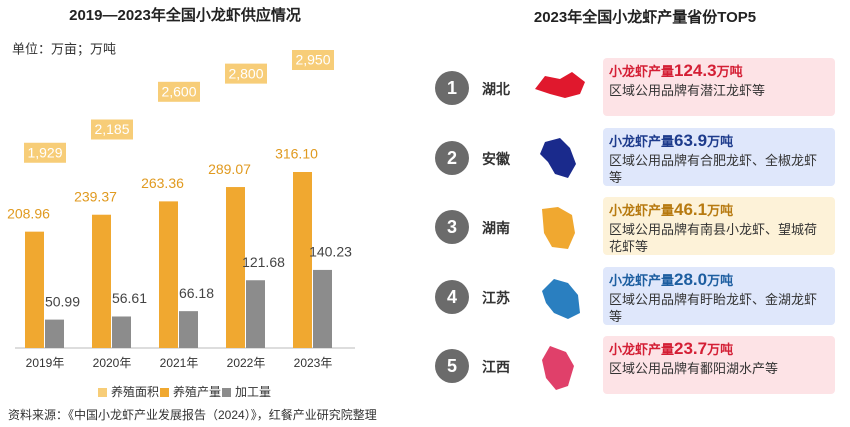 The image size is (850, 427). I want to click on unit-note: 单位：万亩；万吨, so click(64, 49).